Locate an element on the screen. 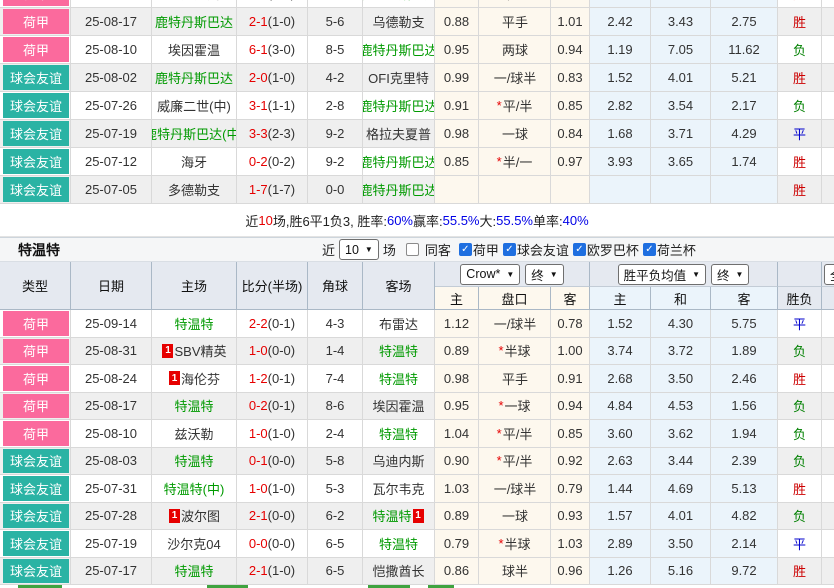 The height and width of the screenshot is (588, 834). away-team-name: 特温特 is located at coordinates (398, 352).